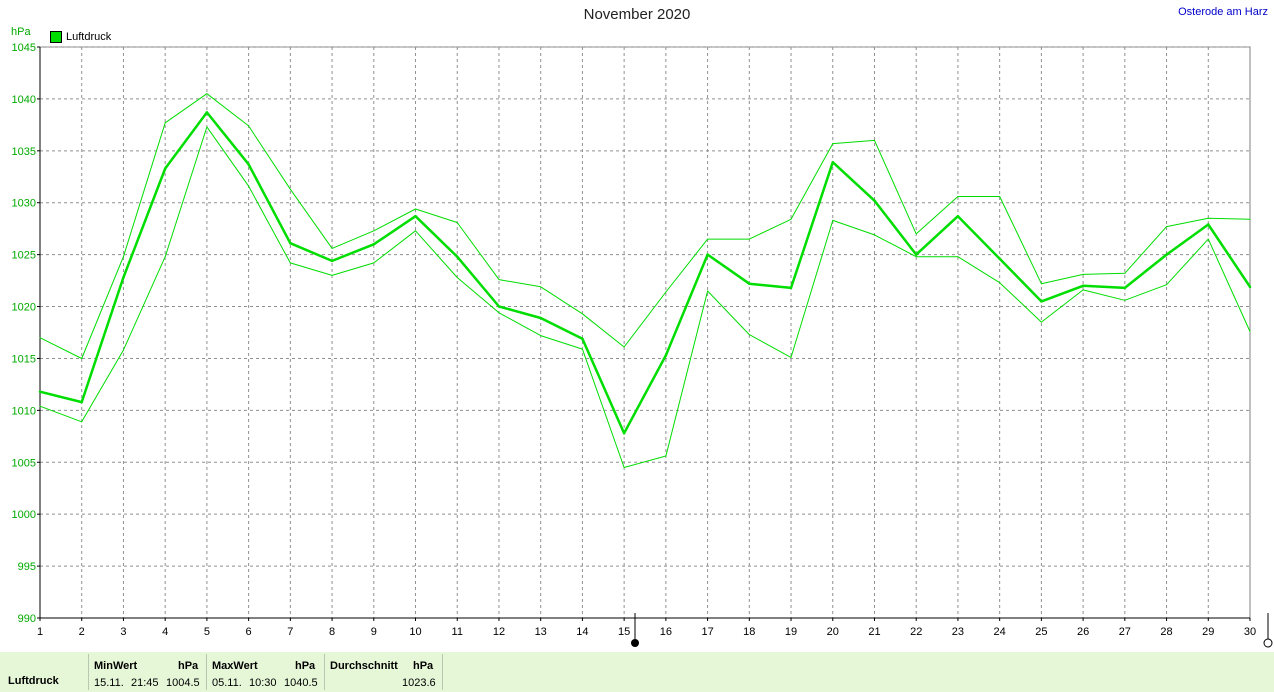 Image resolution: width=1274 pixels, height=692 pixels. What do you see at coordinates (874, 632) in the screenshot?
I see `x-tick-label: 21` at bounding box center [874, 632].